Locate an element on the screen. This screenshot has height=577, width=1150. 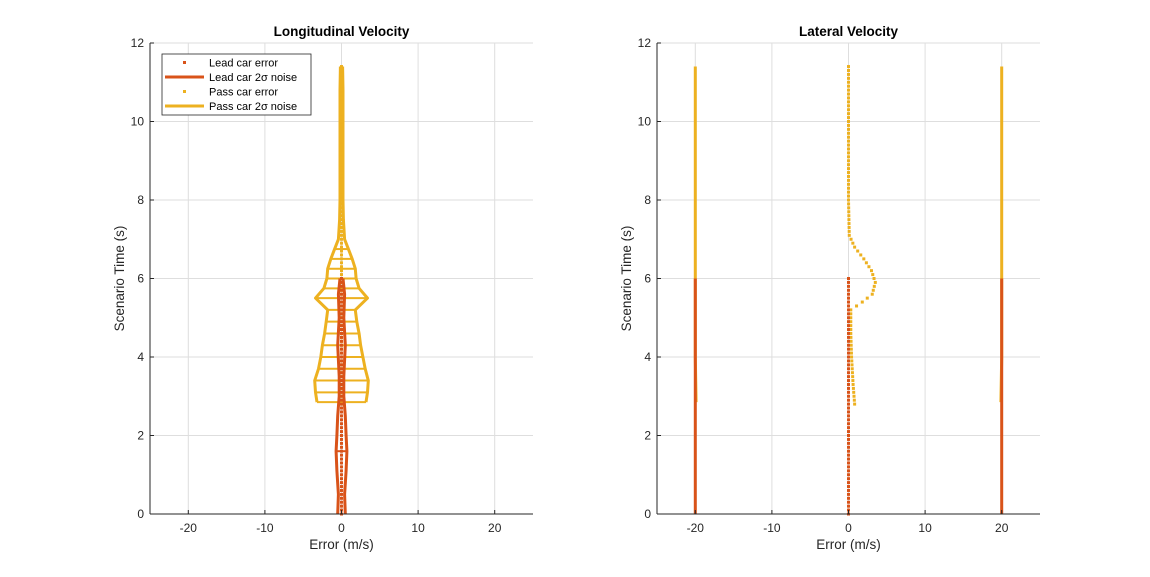
y-tick-label: 4 is located at coordinates (647, 357).